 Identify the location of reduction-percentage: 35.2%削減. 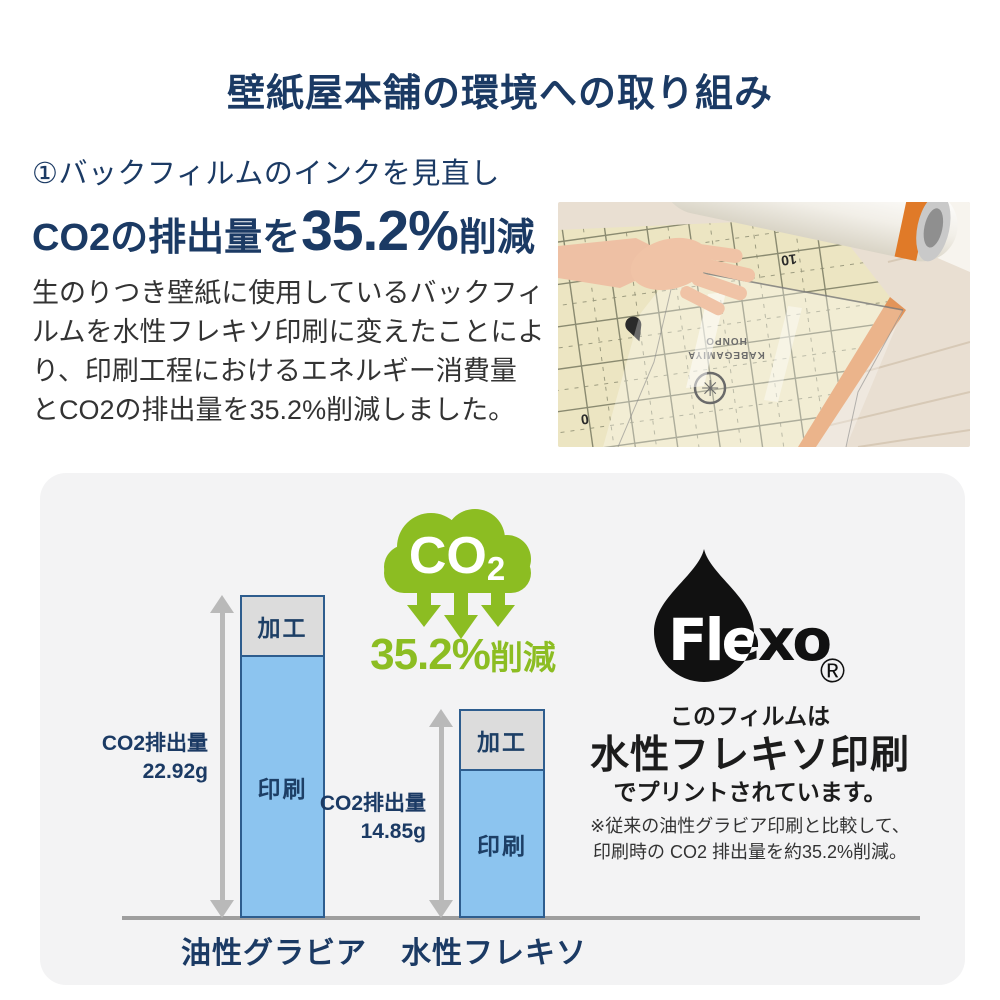
(463, 655).